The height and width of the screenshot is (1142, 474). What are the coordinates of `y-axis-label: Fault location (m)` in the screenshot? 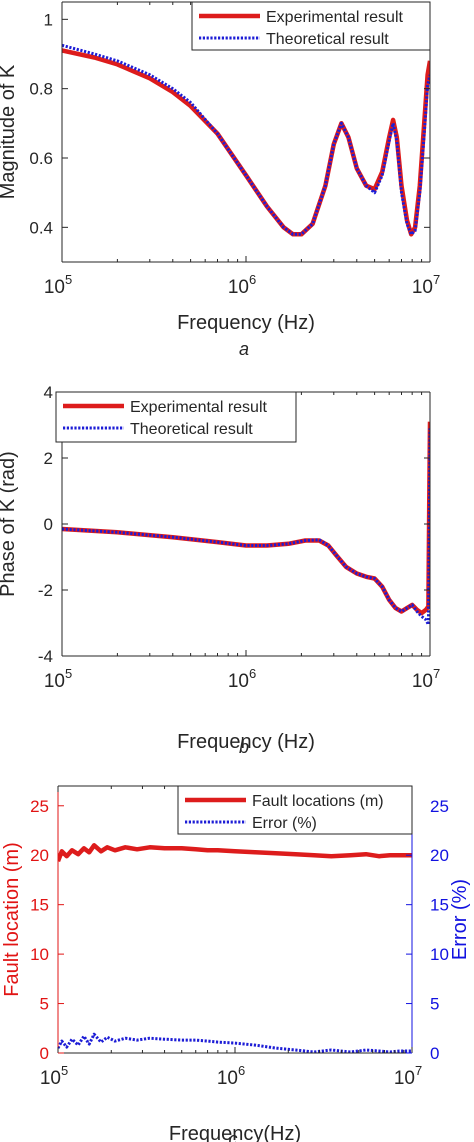 It's located at (12, 919).